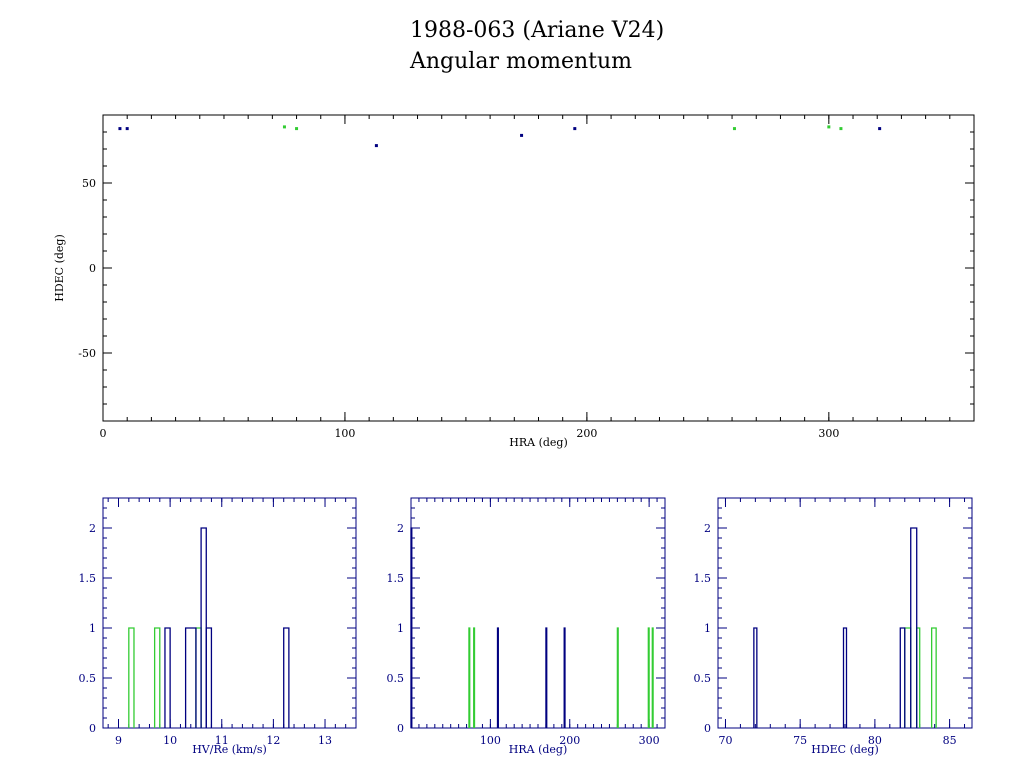 The width and height of the screenshot is (1024, 768). Describe the element at coordinates (845, 749) in the screenshot. I see `x-axis-label: HDEC (deg)` at that location.